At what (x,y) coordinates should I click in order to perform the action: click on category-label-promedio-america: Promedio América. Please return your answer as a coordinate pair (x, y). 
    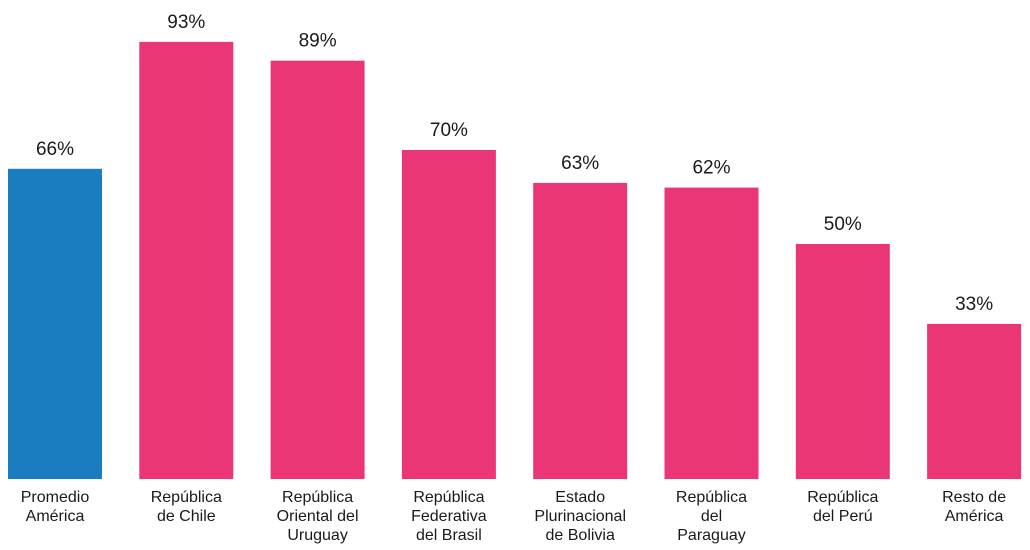
    Looking at the image, I should click on (55, 507).